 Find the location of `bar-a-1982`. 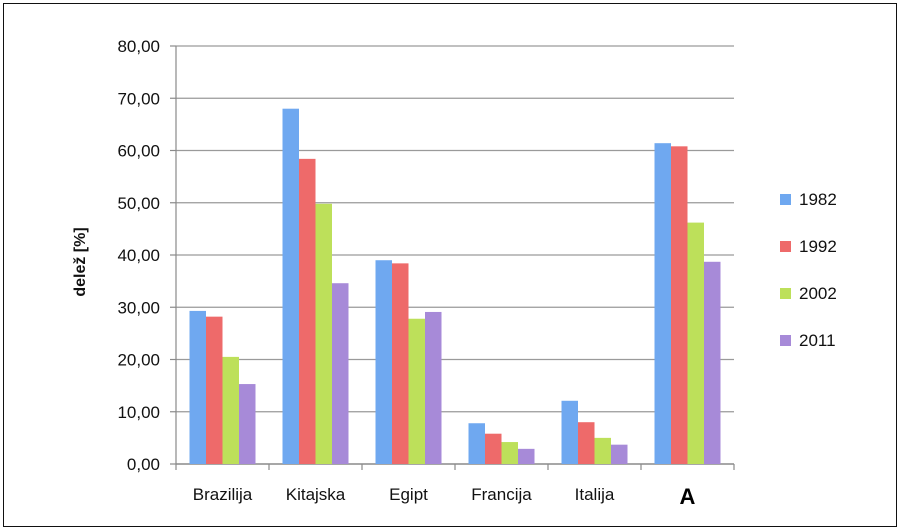

bar-a-1982 is located at coordinates (662, 303).